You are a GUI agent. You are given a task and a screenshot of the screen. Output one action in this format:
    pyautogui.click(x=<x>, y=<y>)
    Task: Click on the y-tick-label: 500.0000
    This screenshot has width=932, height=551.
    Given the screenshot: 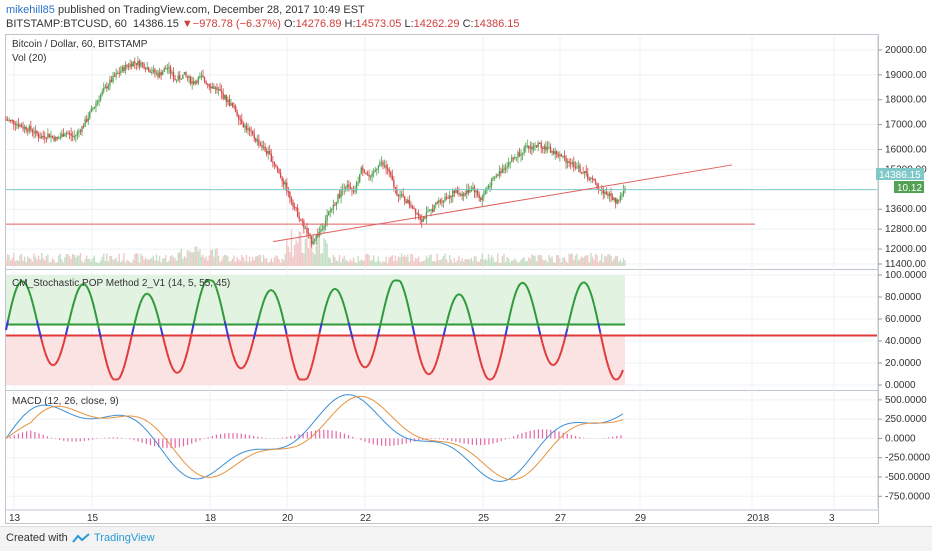 What is the action you would take?
    pyautogui.click(x=906, y=400)
    